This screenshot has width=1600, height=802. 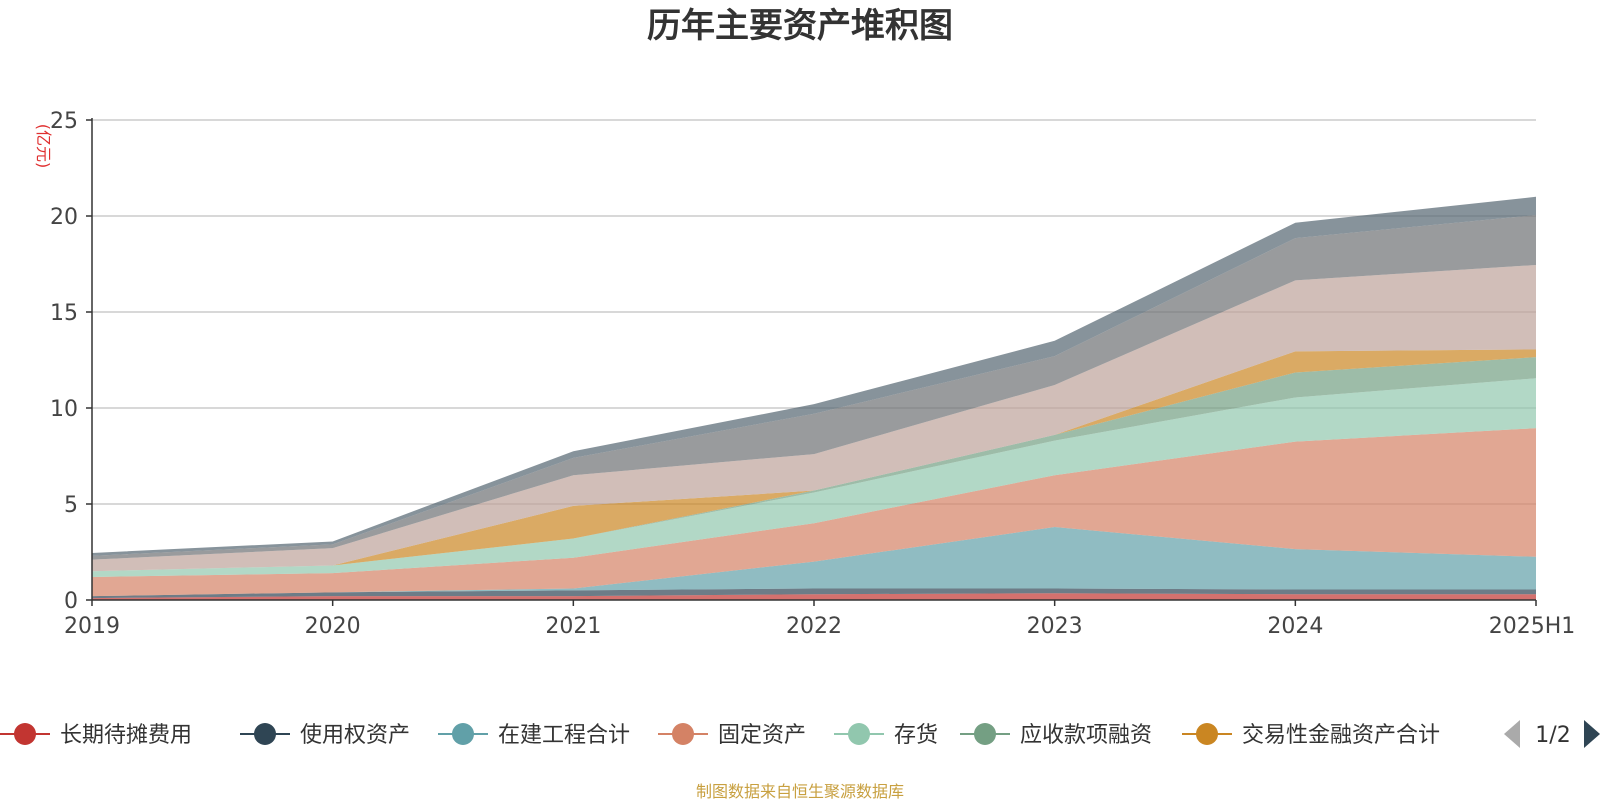 I want to click on legend-page-indicator: 1/2, so click(x=1552, y=735).